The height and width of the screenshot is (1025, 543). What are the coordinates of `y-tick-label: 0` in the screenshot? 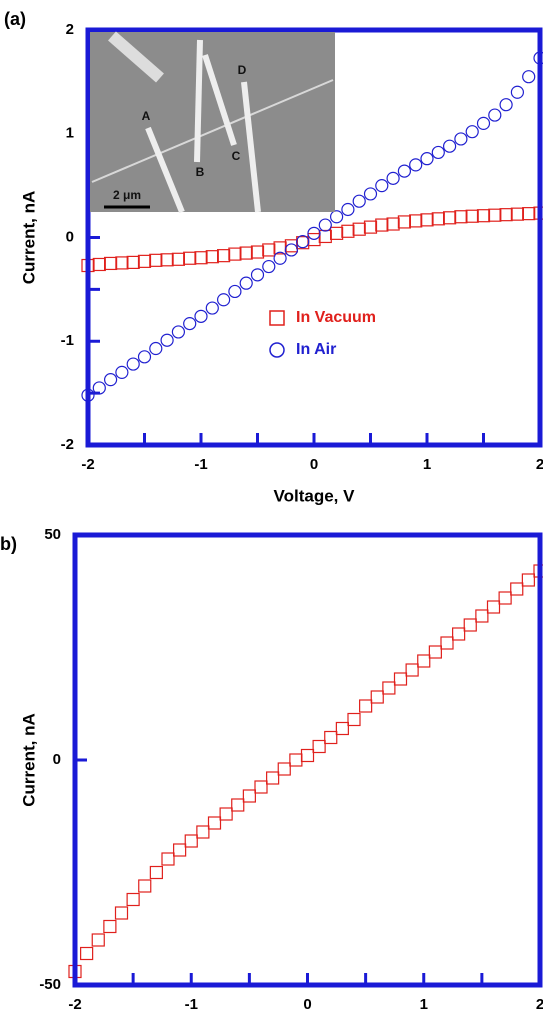 It's located at (57, 759).